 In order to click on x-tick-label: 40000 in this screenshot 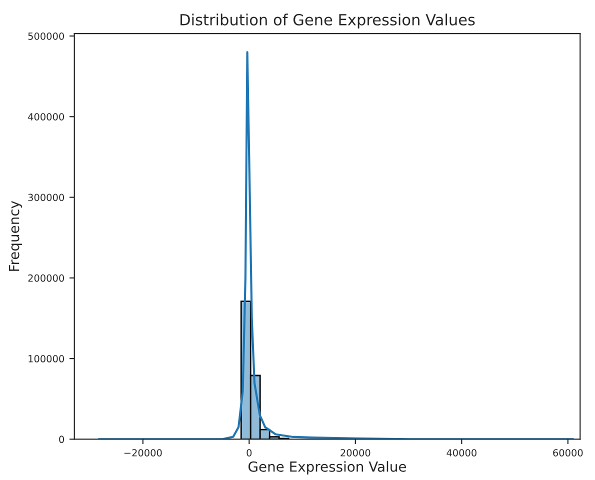, I will do `click(461, 452)`.